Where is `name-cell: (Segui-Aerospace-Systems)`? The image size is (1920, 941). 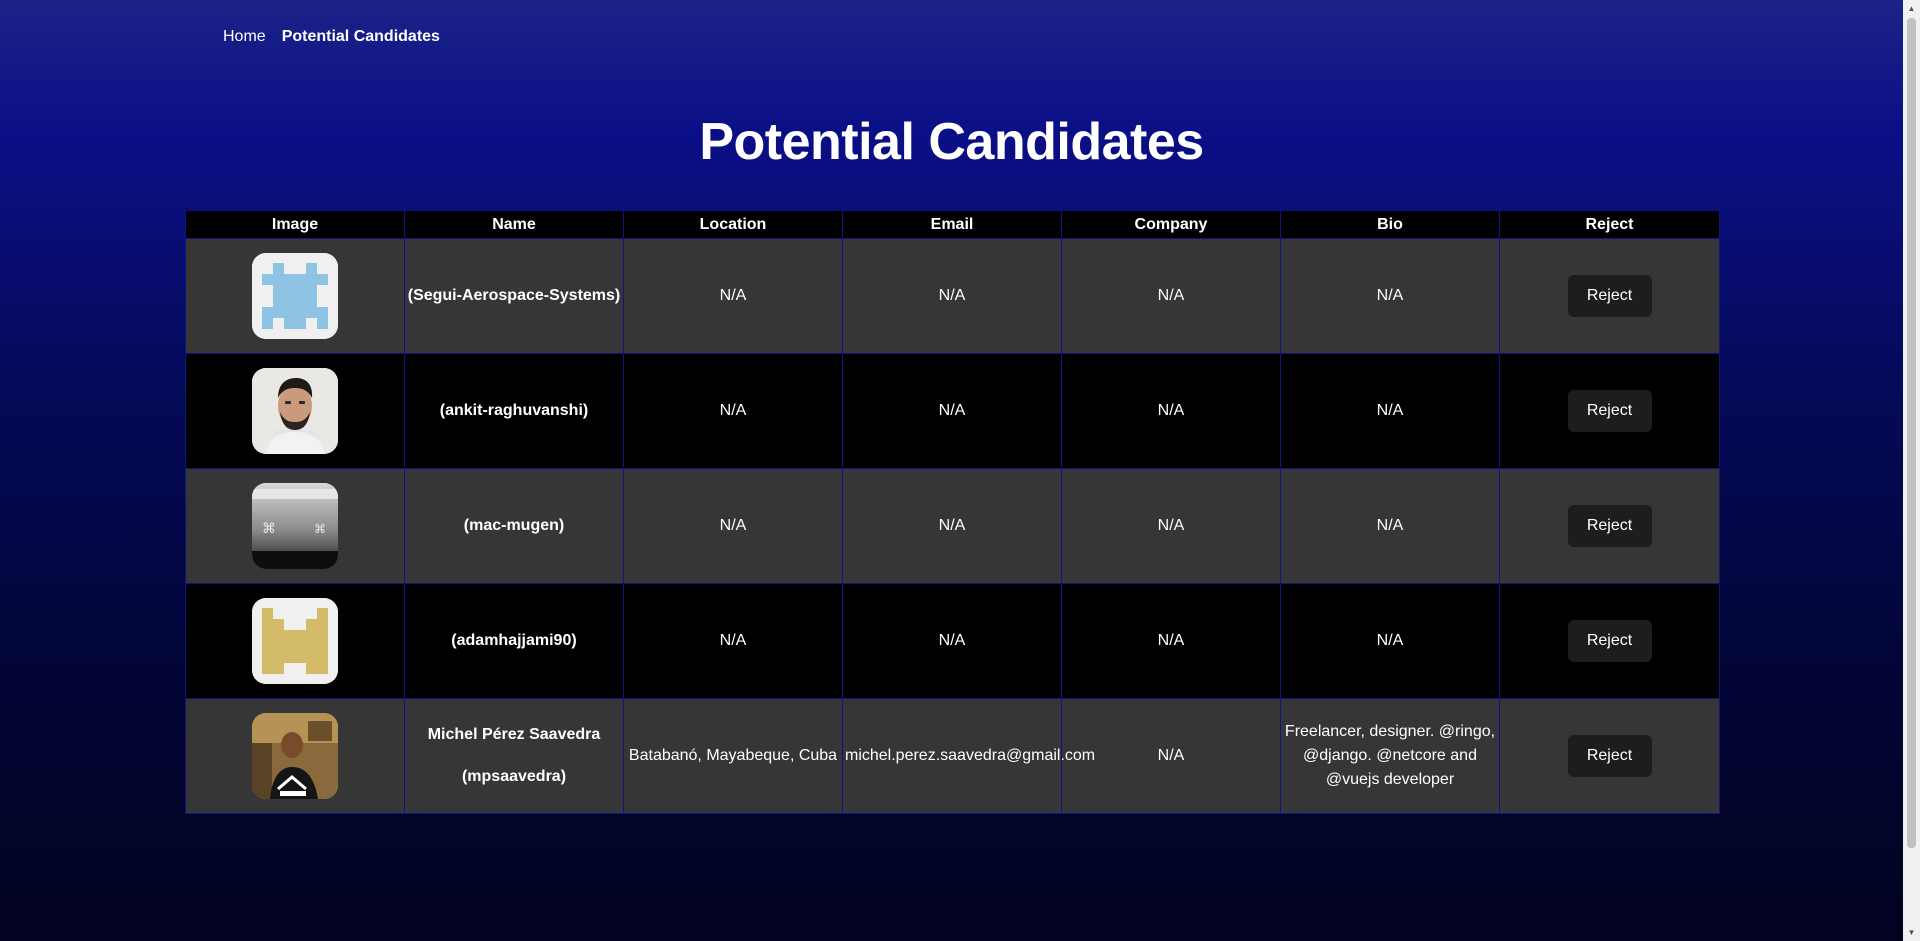 name-cell: (Segui-Aerospace-Systems) is located at coordinates (514, 296).